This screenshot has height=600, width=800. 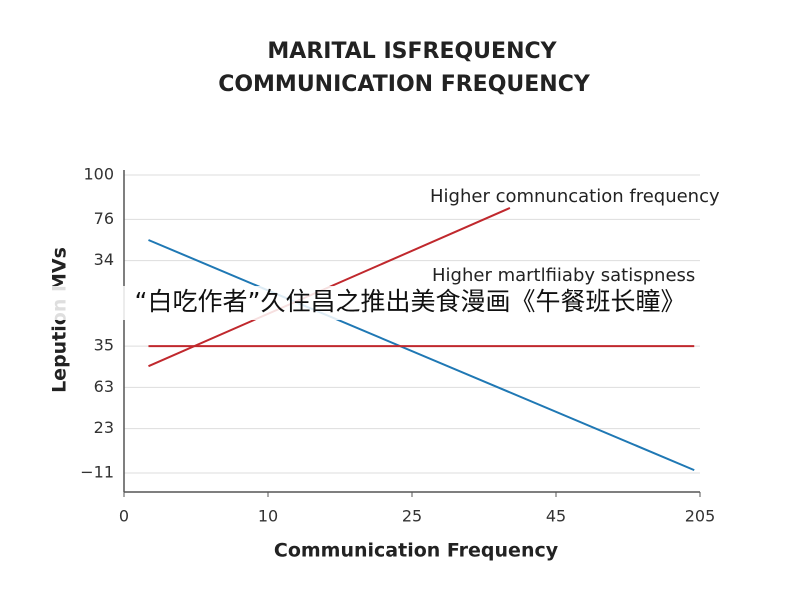 What do you see at coordinates (268, 516) in the screenshot?
I see `x-tick-label: 10` at bounding box center [268, 516].